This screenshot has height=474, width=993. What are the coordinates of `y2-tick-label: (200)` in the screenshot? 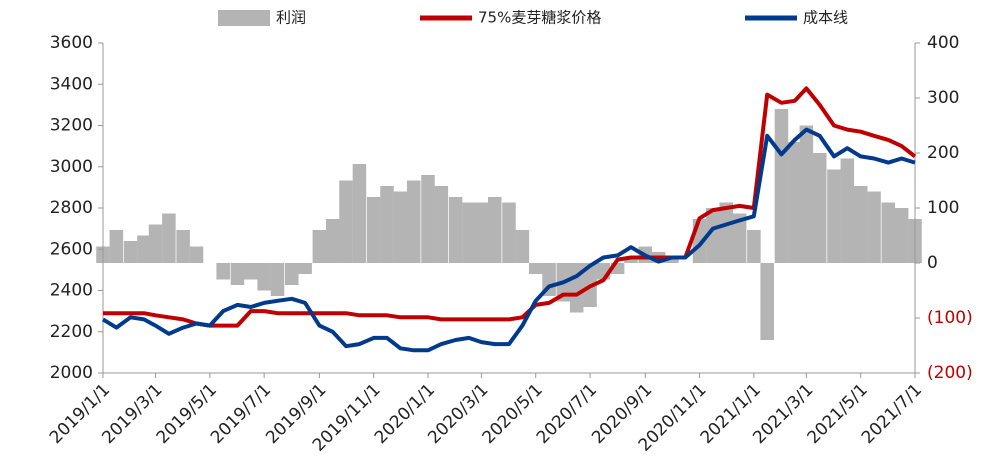 It's located at (950, 373).